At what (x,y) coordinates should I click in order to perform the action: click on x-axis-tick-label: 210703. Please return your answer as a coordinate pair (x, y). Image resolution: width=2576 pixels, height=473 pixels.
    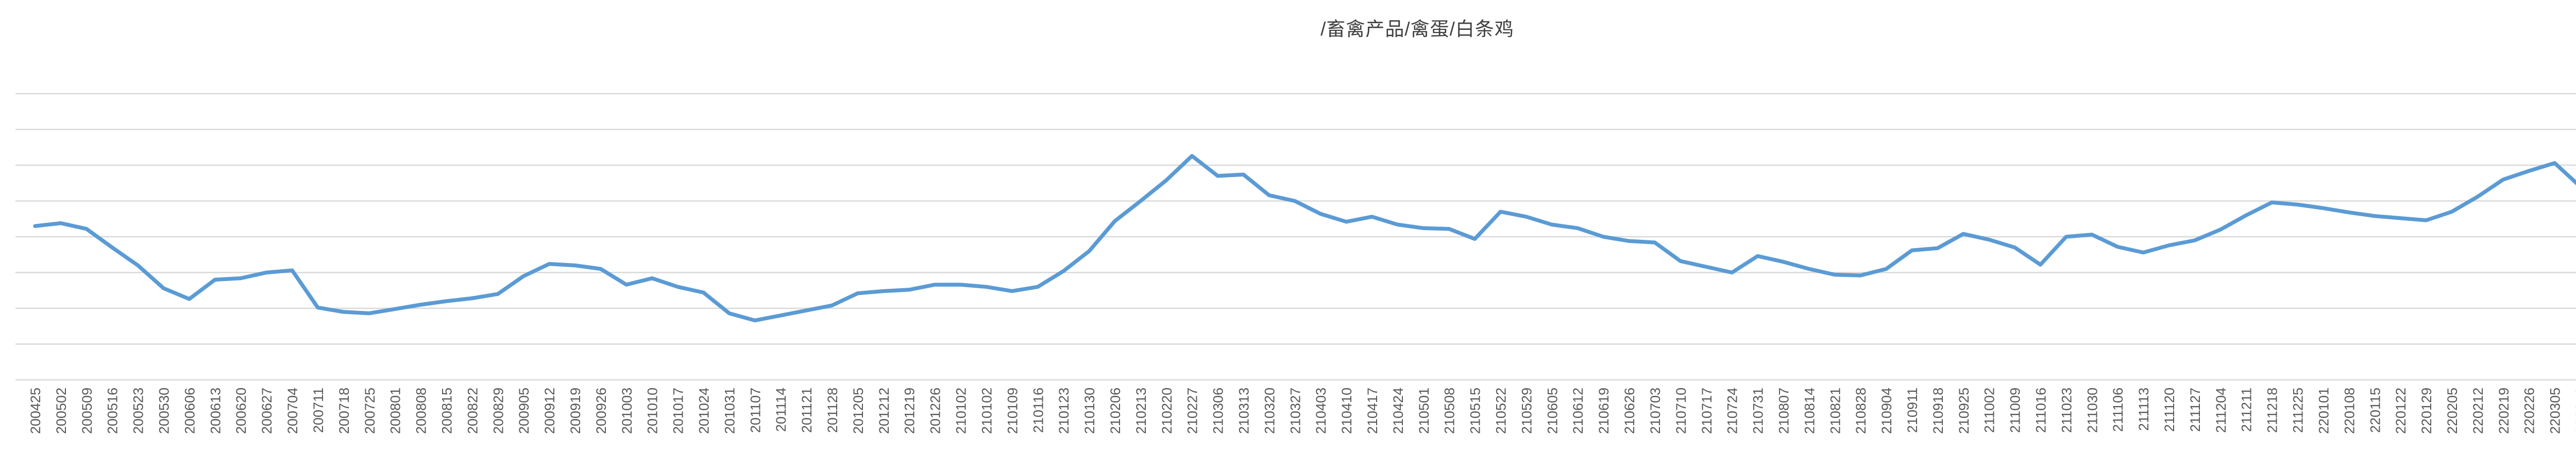
    Looking at the image, I should click on (1655, 411).